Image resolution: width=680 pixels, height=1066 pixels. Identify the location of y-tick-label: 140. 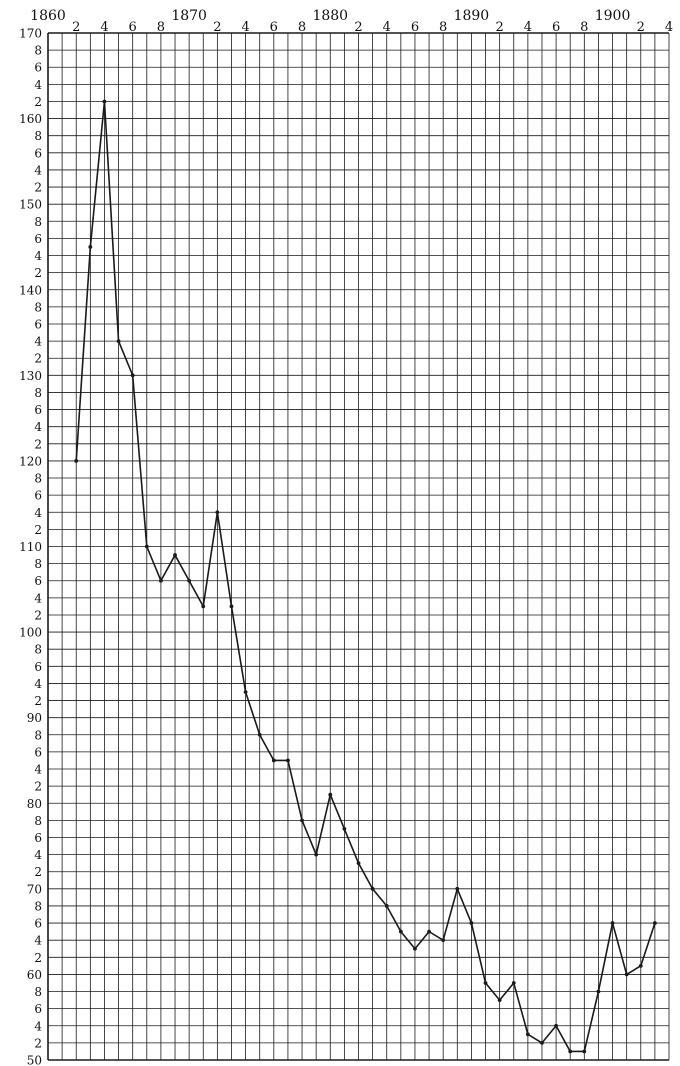
(30, 290).